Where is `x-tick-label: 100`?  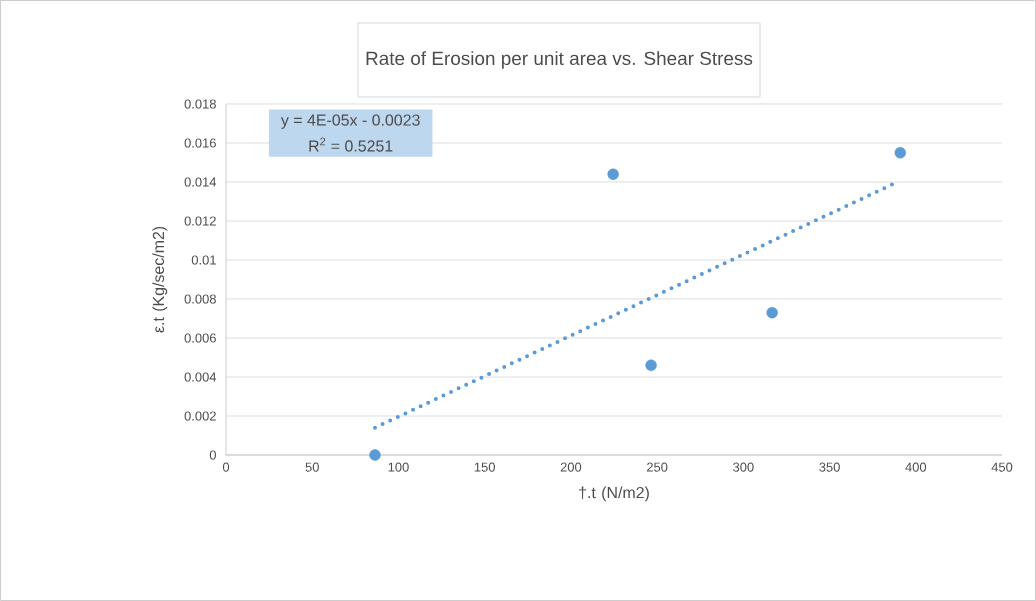
x-tick-label: 100 is located at coordinates (398, 467).